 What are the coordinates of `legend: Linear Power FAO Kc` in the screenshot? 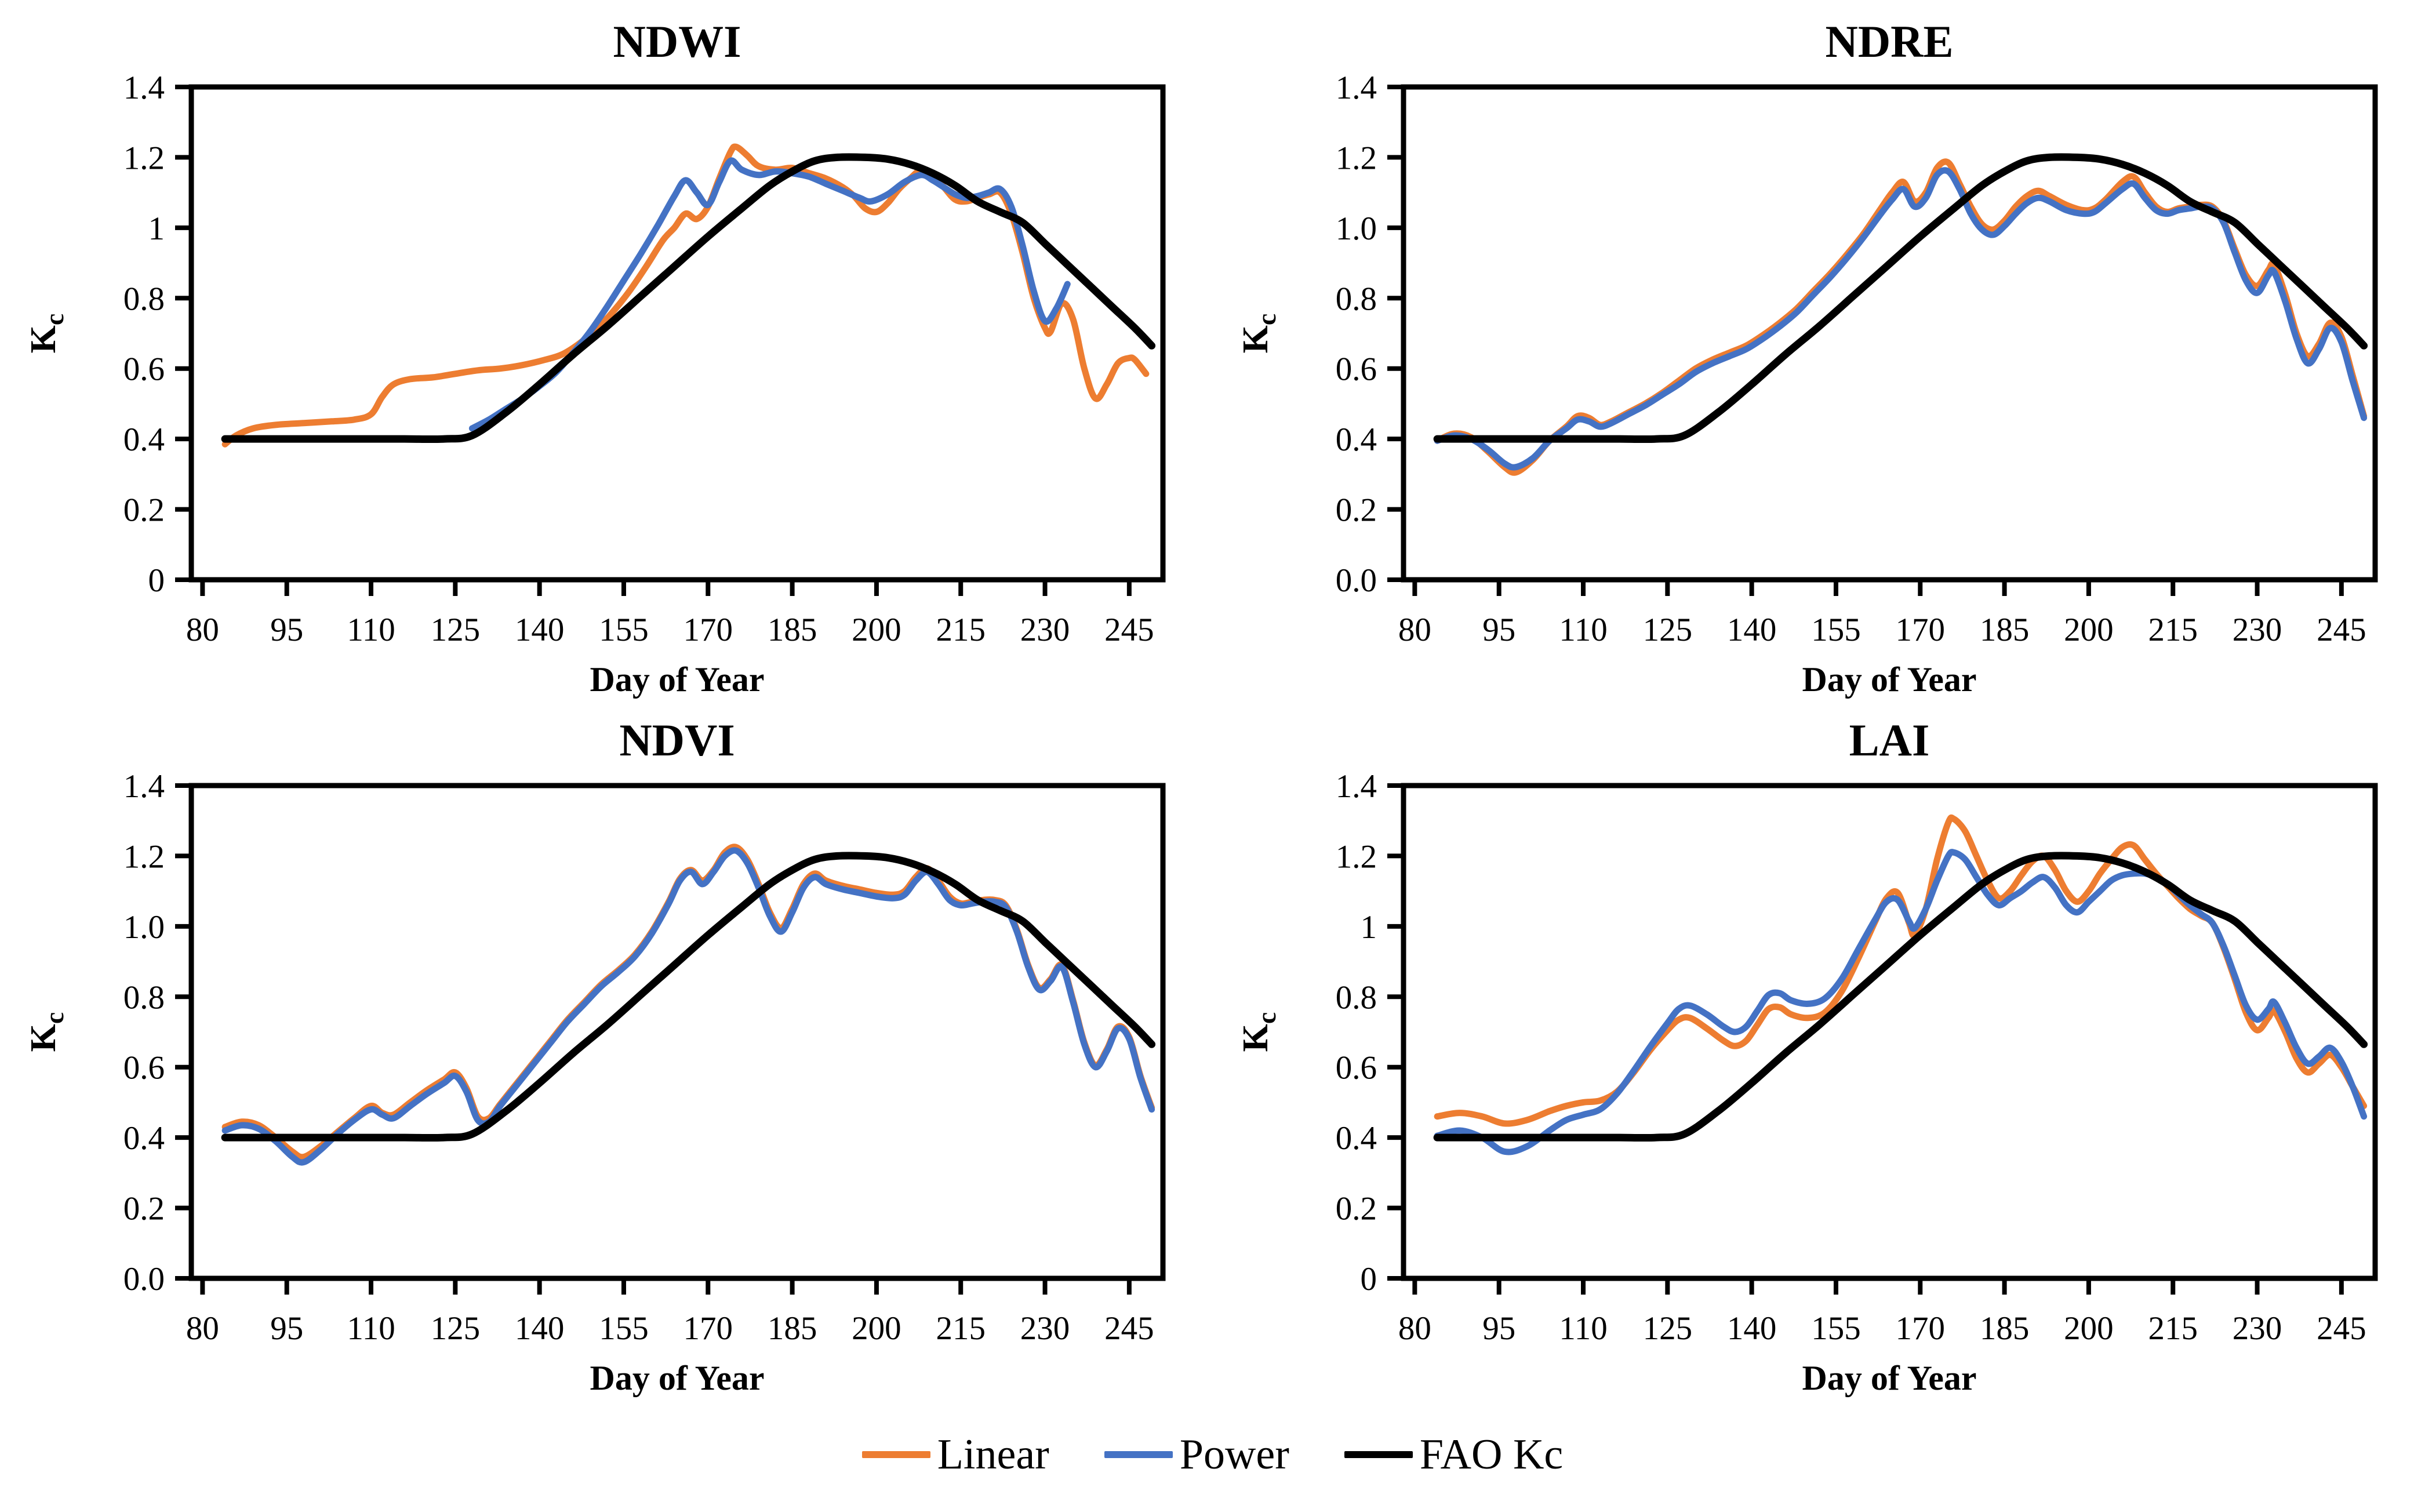 It's located at (1212, 1454).